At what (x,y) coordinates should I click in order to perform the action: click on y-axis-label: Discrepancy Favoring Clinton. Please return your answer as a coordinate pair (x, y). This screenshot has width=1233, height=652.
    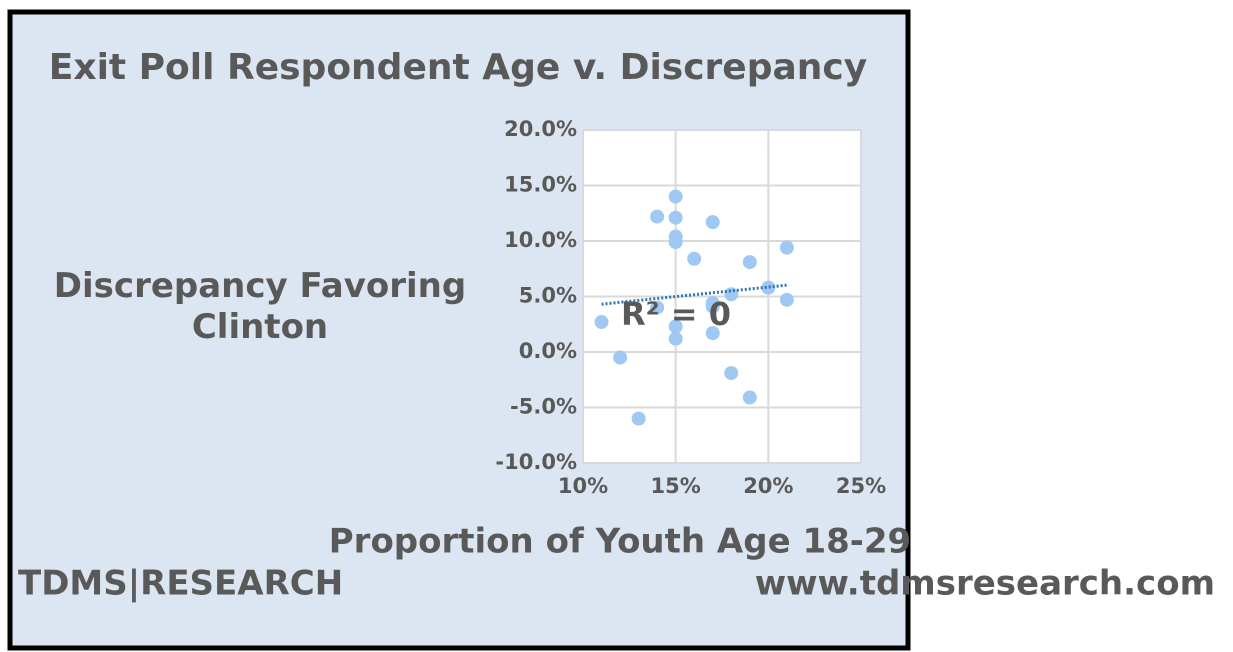
    Looking at the image, I should click on (260, 306).